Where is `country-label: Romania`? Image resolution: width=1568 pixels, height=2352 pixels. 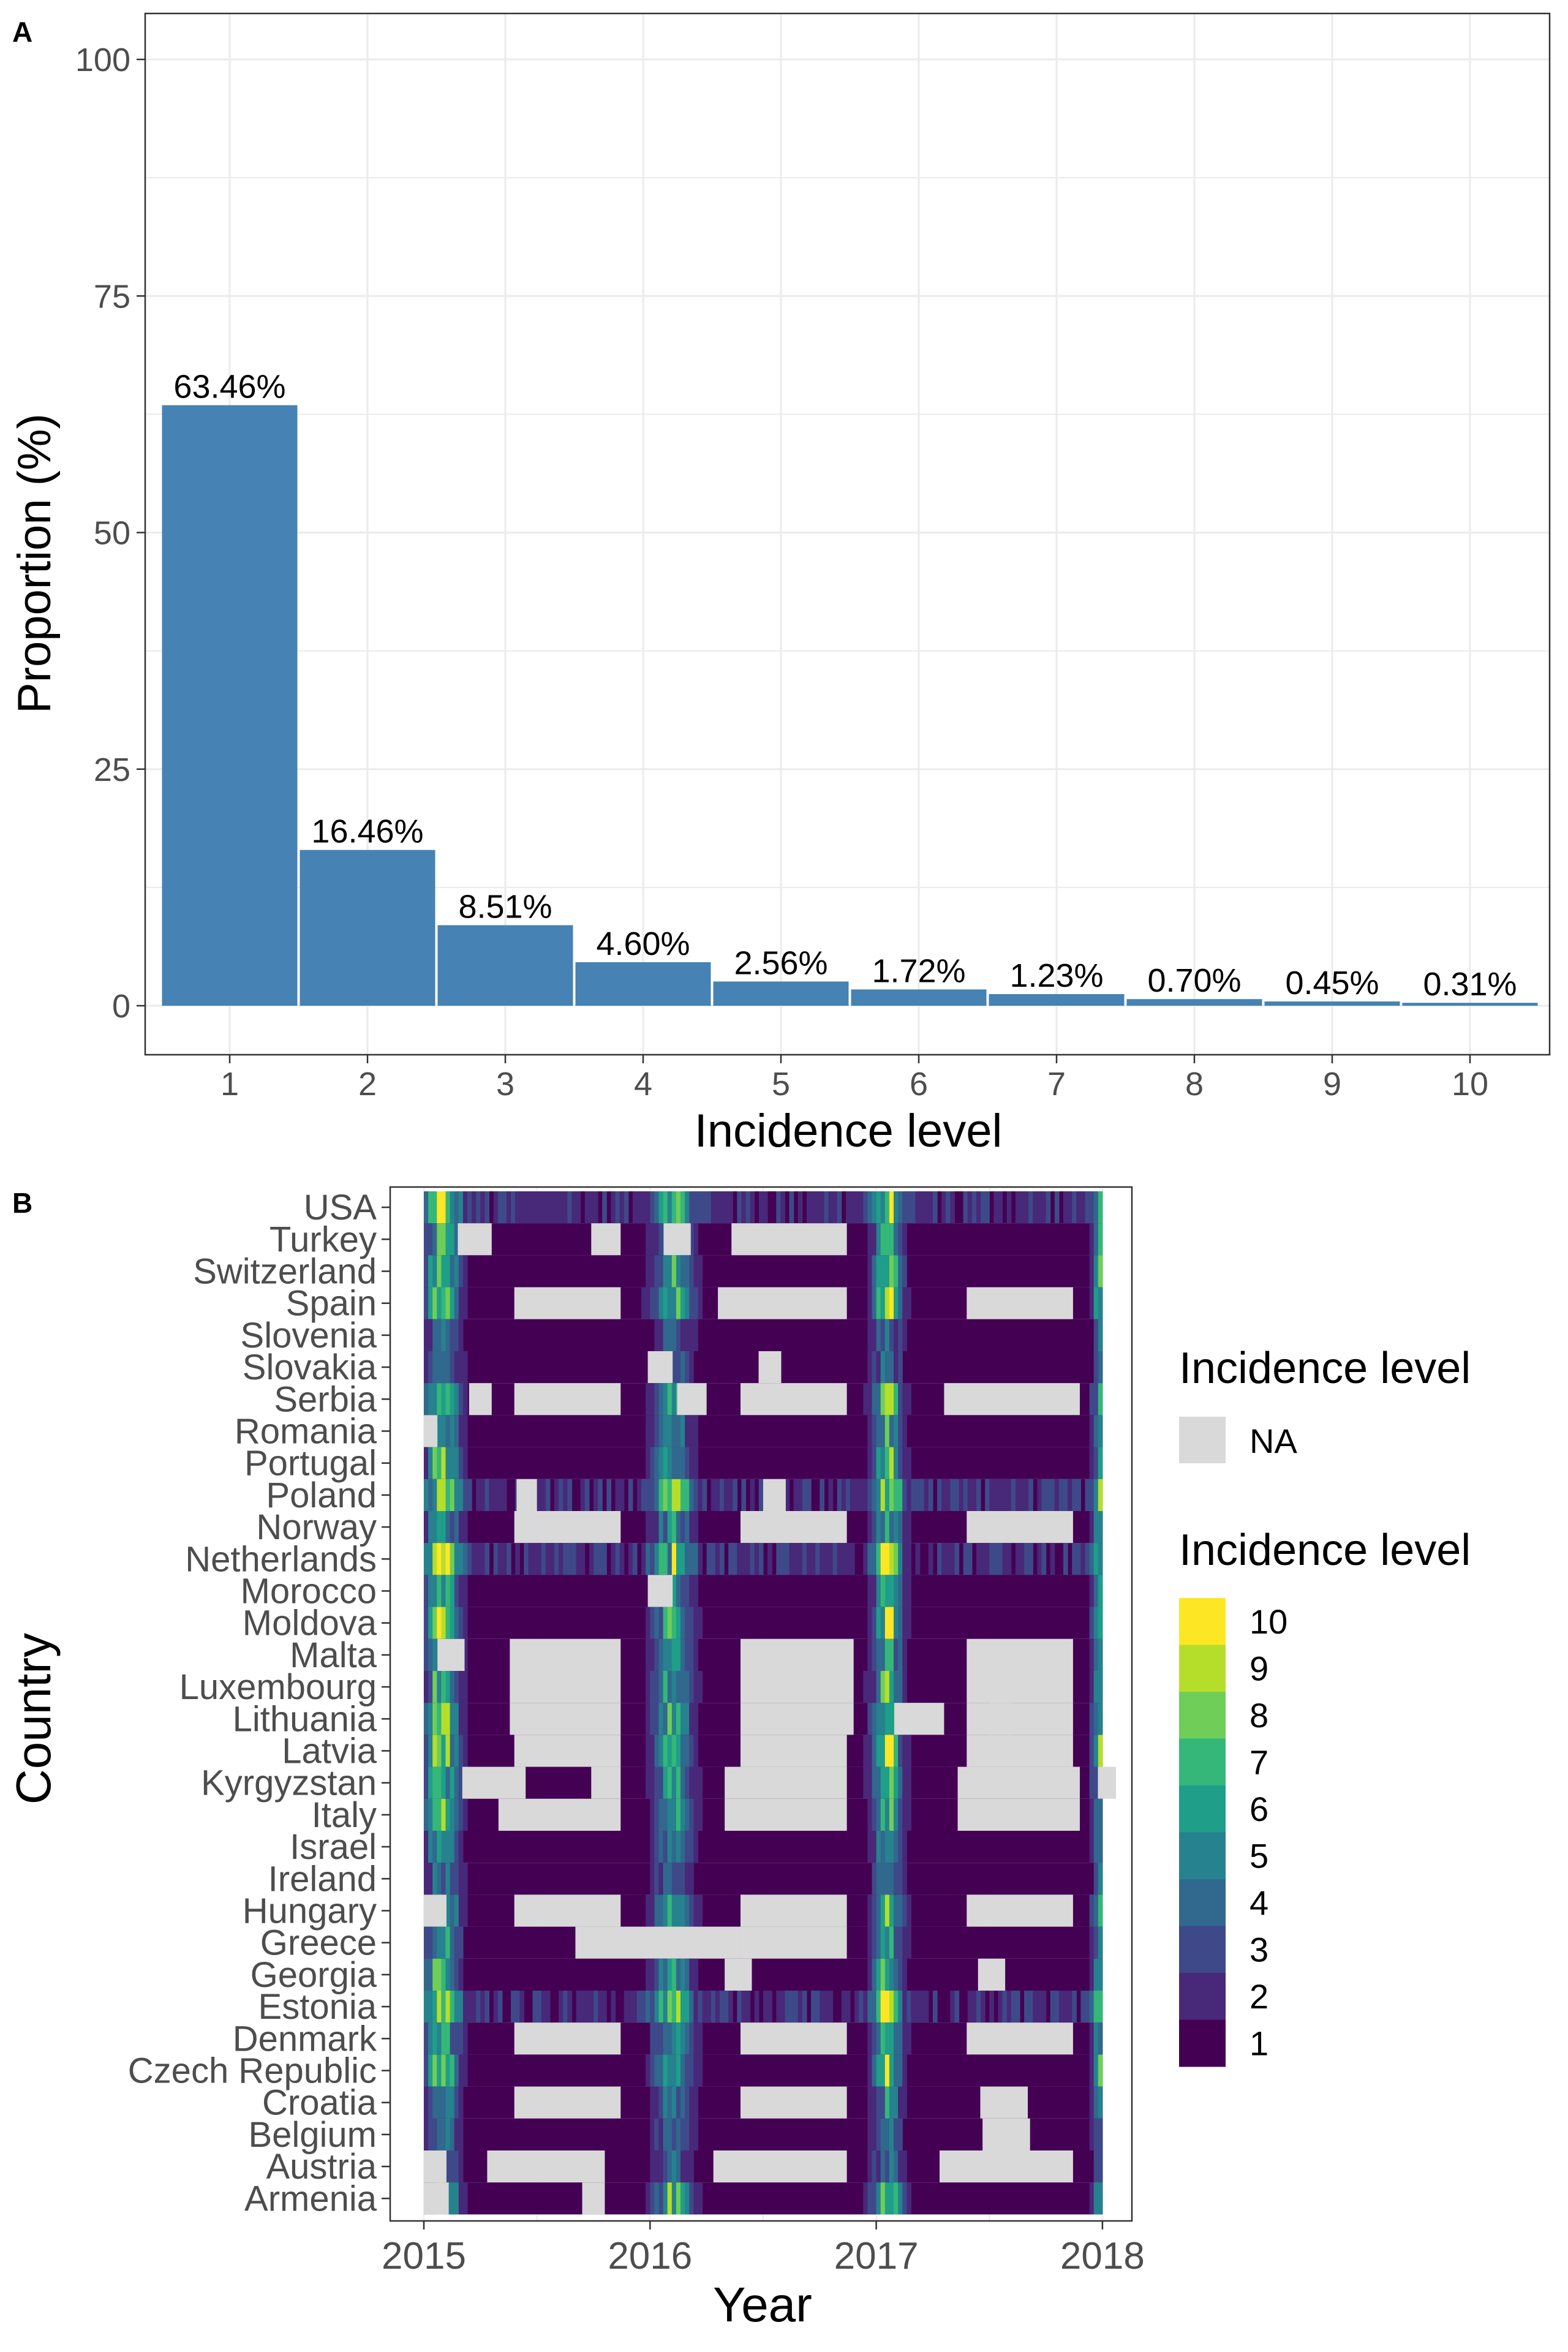
country-label: Romania is located at coordinates (306, 1432).